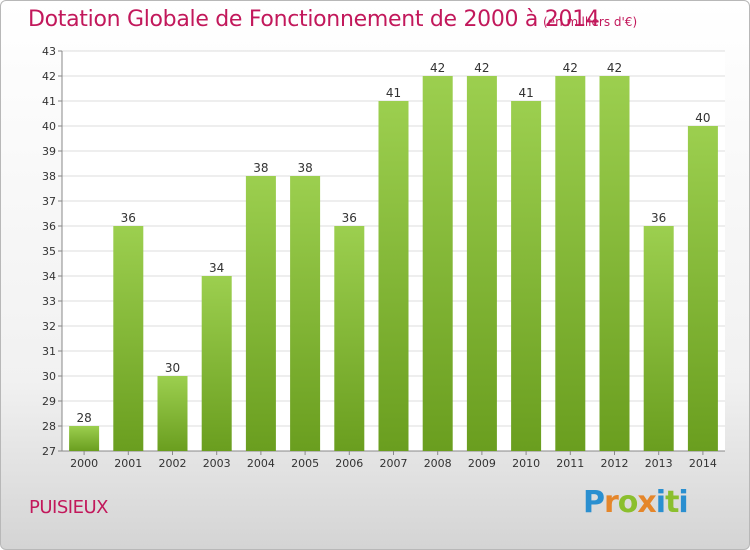  Describe the element at coordinates (261, 463) in the screenshot. I see `x-tick-label-2004: 2004` at that location.